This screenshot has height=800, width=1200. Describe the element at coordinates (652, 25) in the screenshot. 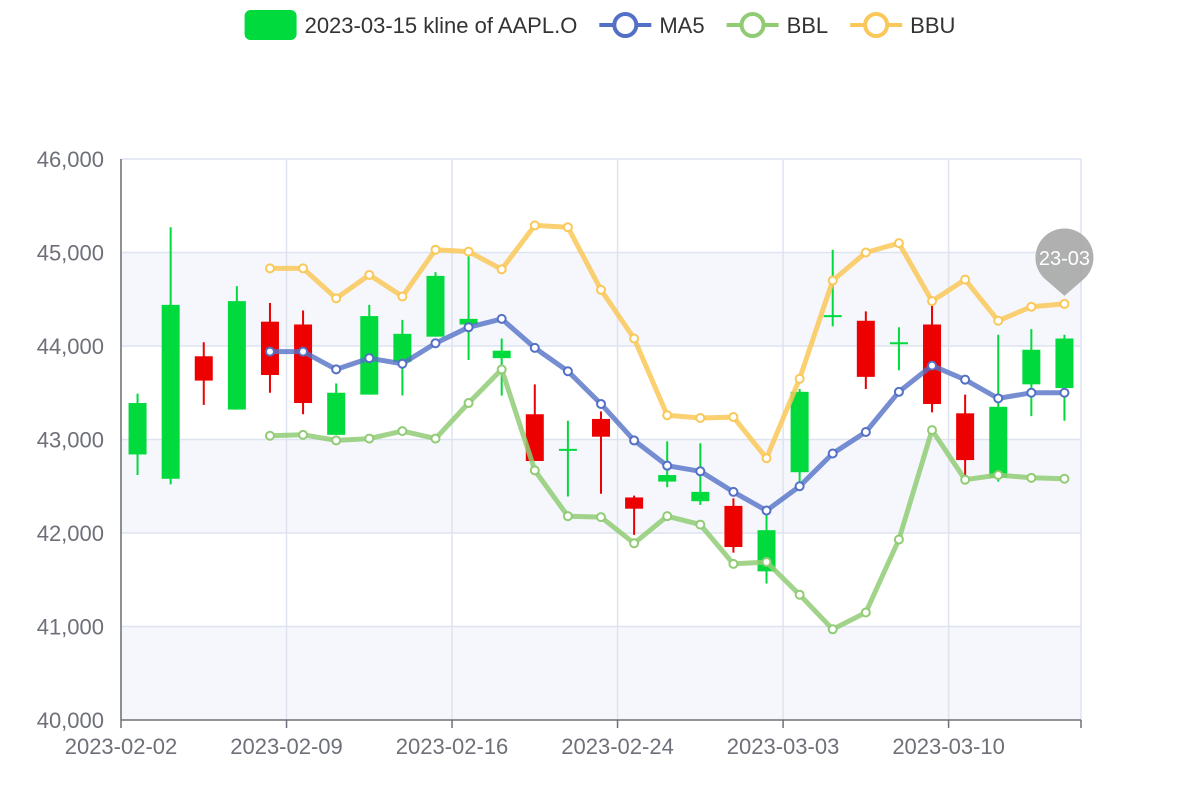

I see `legend-item: MA5` at that location.